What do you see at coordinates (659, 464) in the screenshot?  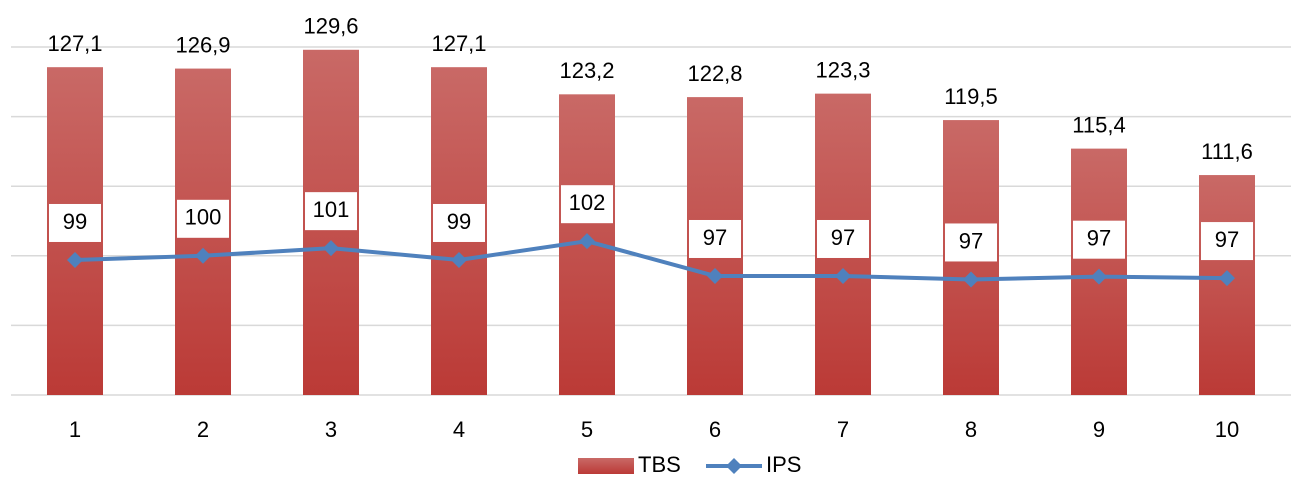 I see `legend-label: TBS` at bounding box center [659, 464].